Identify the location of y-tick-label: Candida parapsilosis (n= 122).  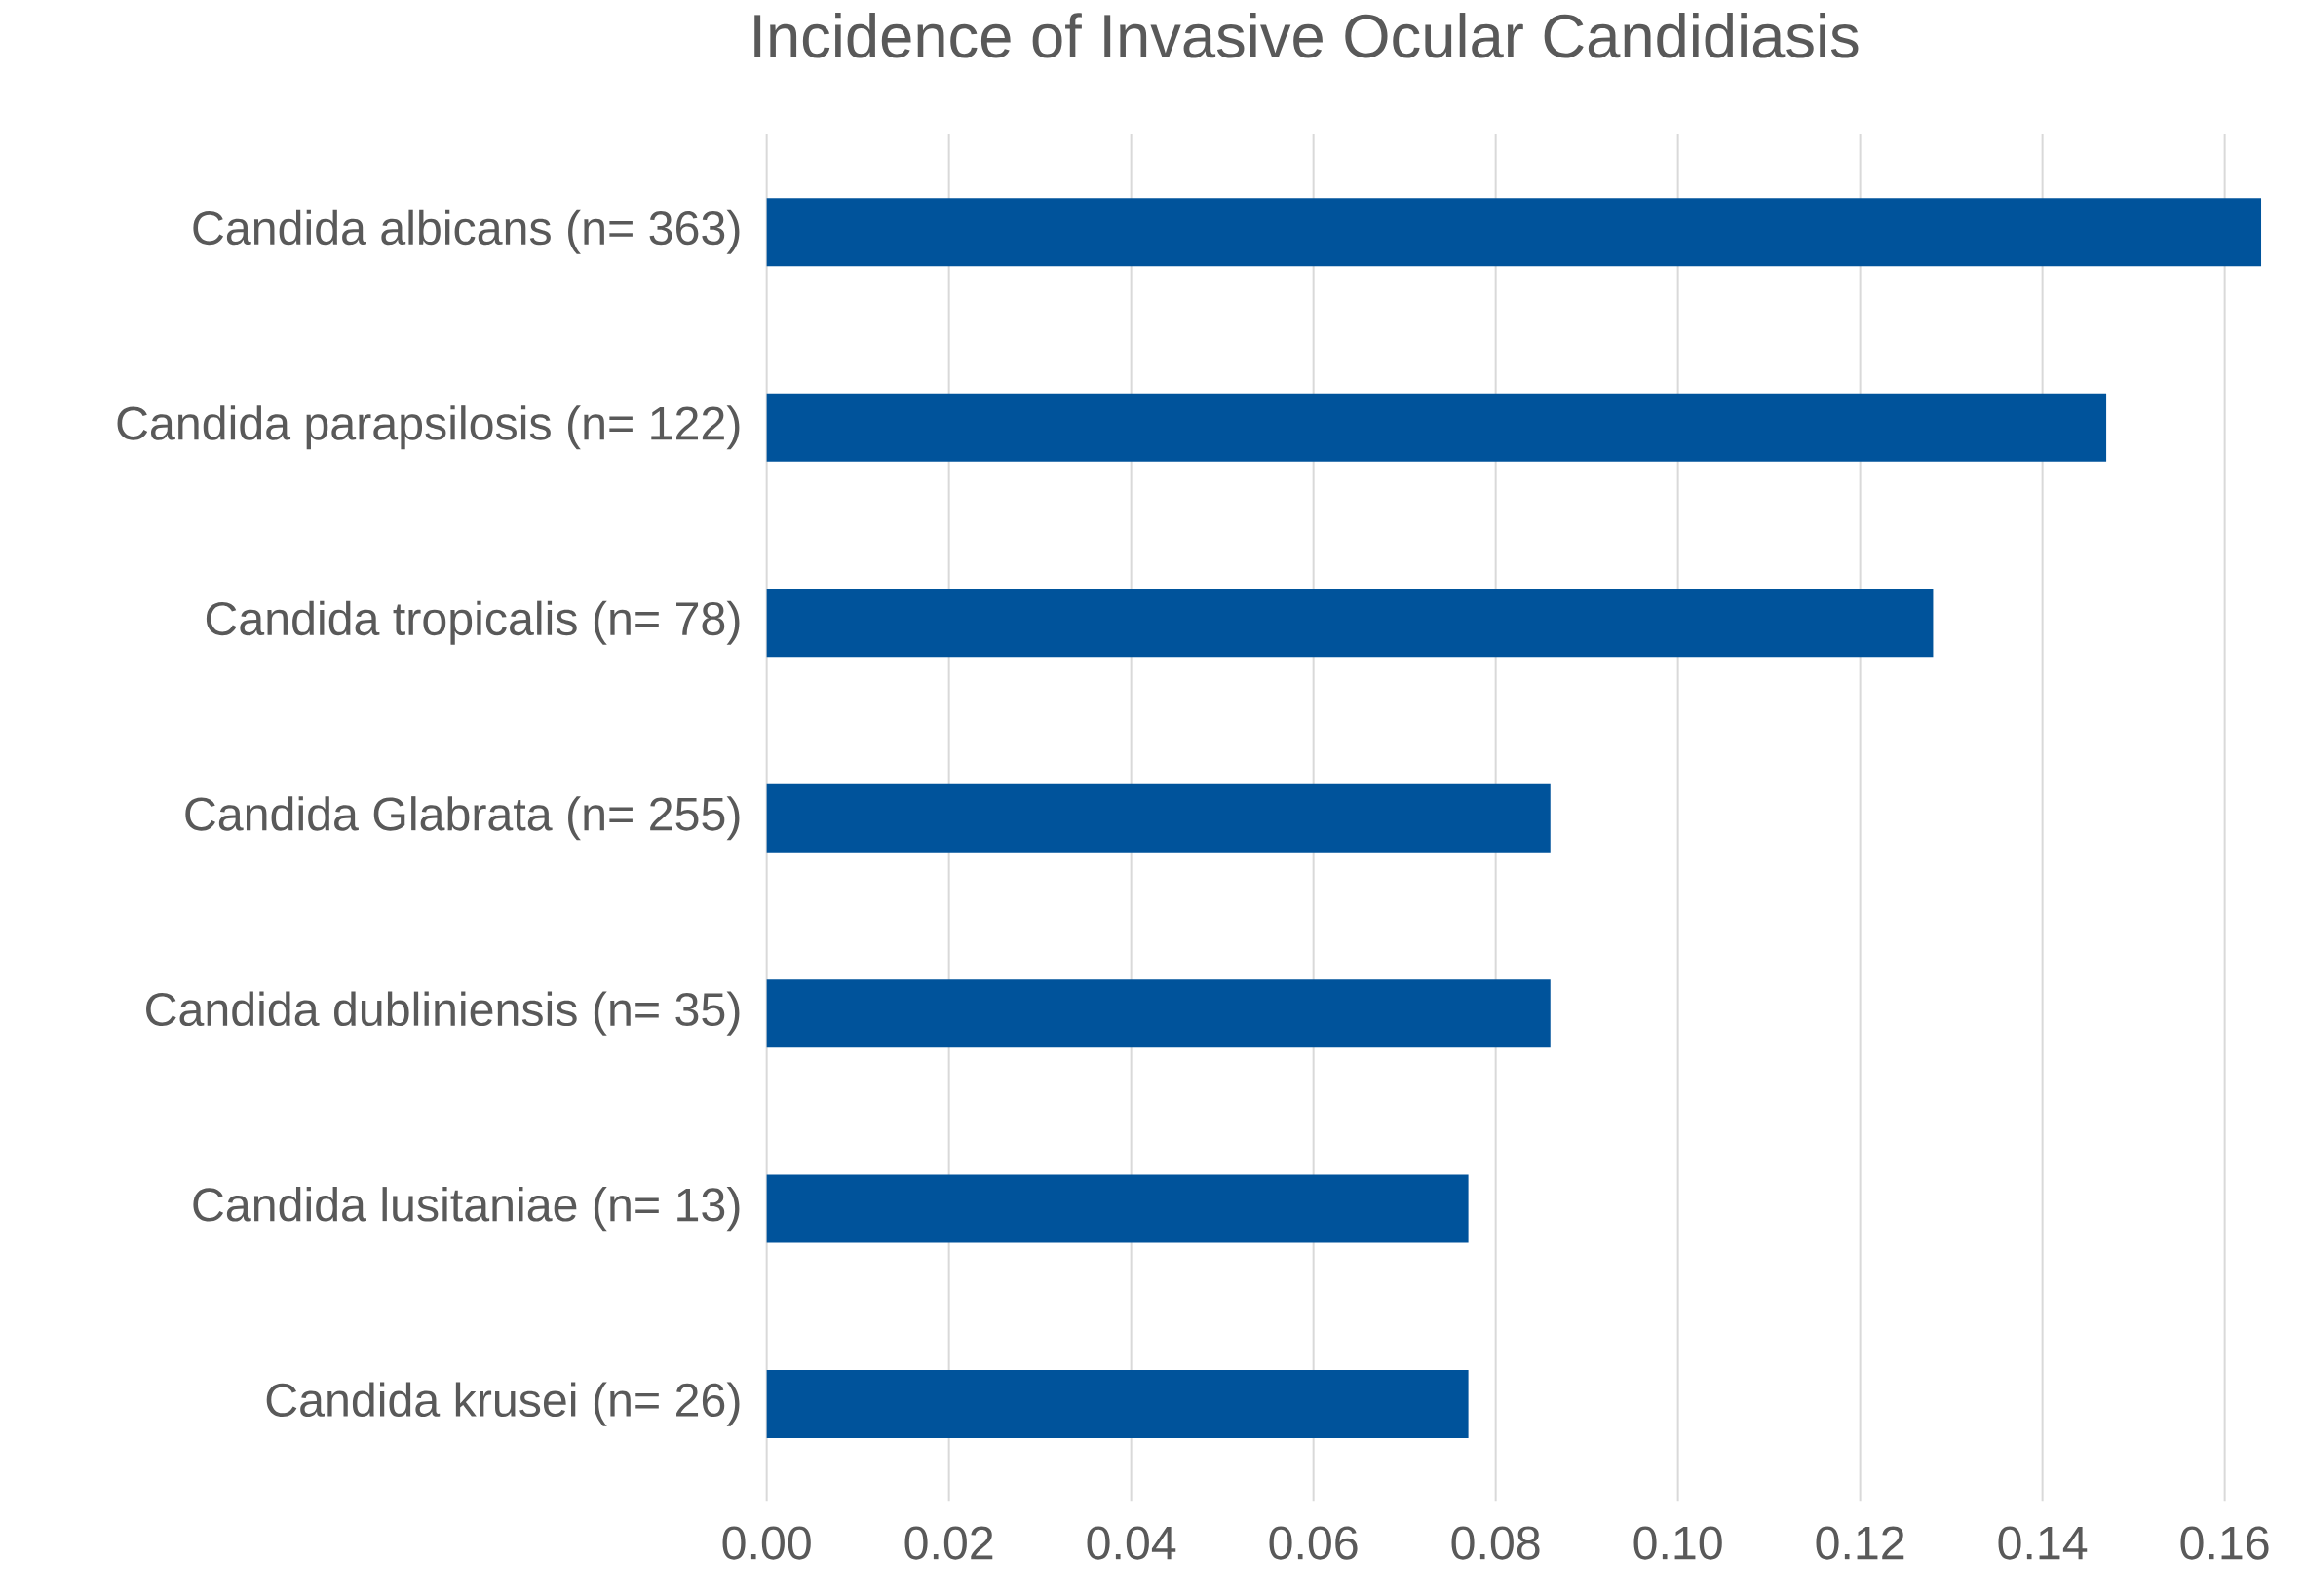
(428, 428).